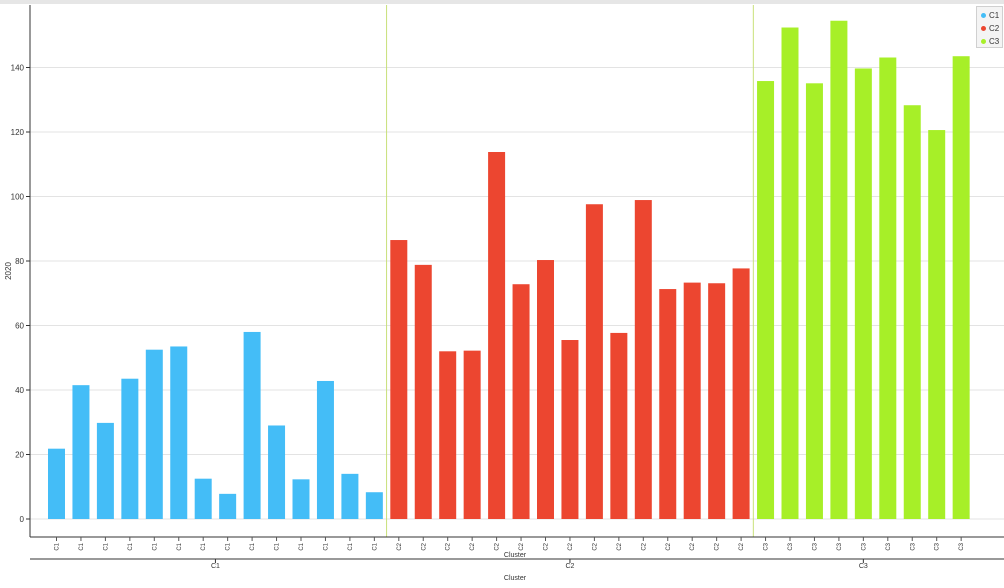 The image size is (1004, 588). I want to click on legend: C1 C2 C3, so click(989, 27).